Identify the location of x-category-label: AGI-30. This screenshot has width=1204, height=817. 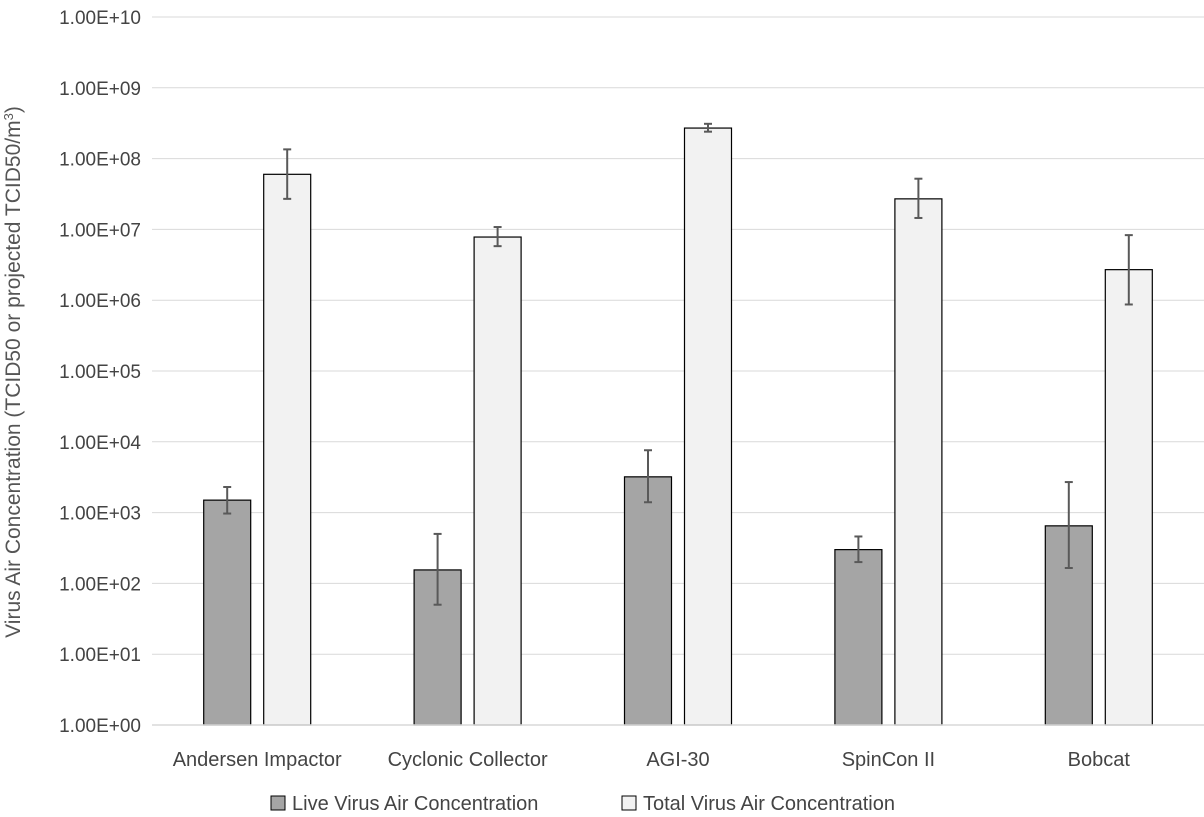
(677, 760).